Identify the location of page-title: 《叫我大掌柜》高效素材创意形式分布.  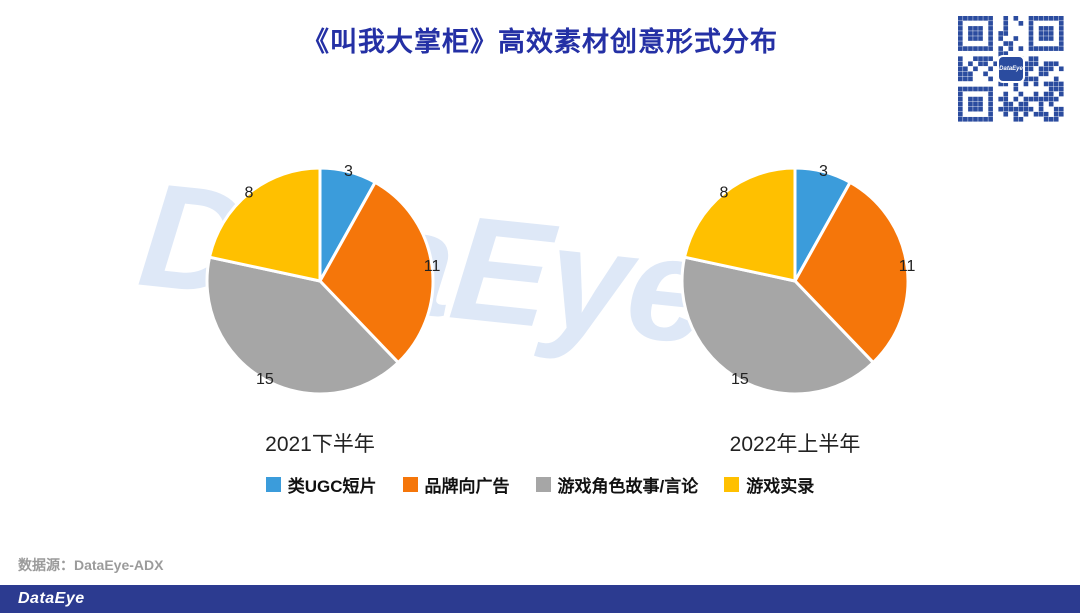
(540, 42).